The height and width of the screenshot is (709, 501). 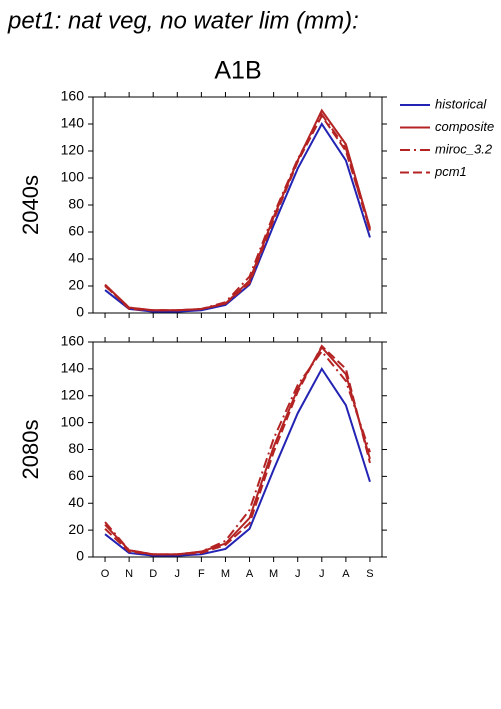 What do you see at coordinates (30, 205) in the screenshot?
I see `y-axis-label: 2040s` at bounding box center [30, 205].